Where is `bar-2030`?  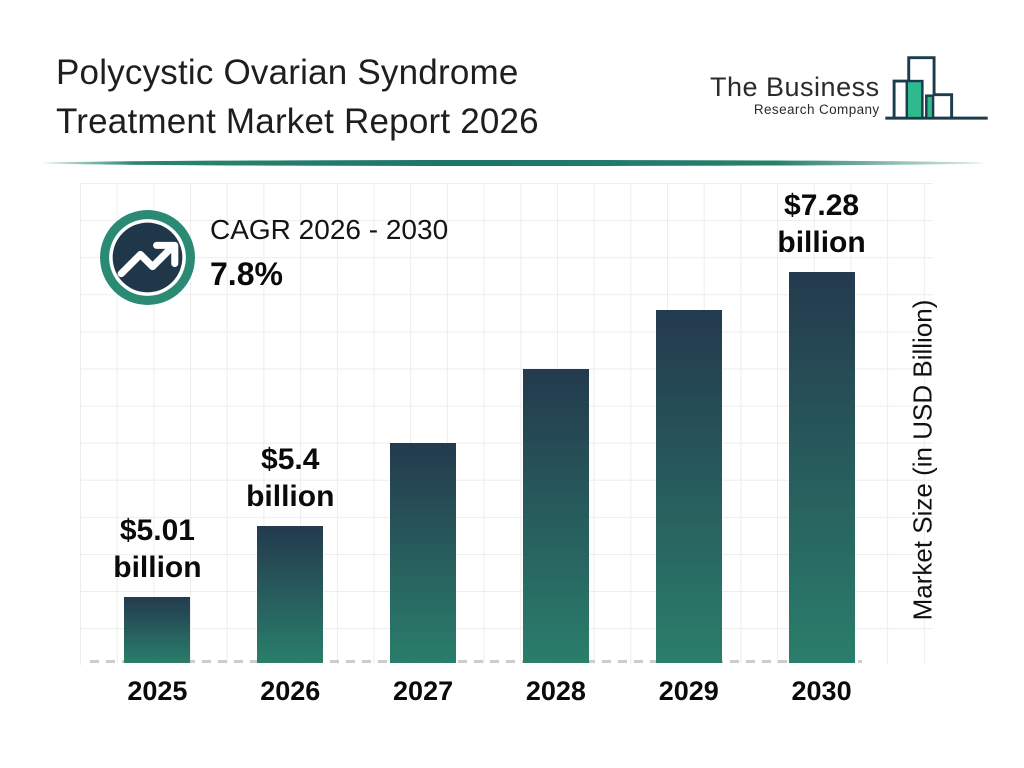 bar-2030 is located at coordinates (821, 467).